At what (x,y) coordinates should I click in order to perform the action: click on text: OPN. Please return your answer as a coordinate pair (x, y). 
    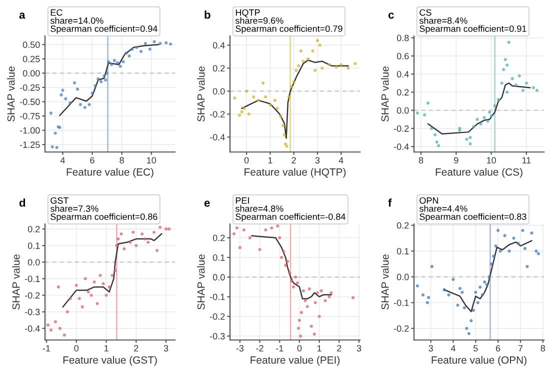
    Looking at the image, I should click on (429, 200).